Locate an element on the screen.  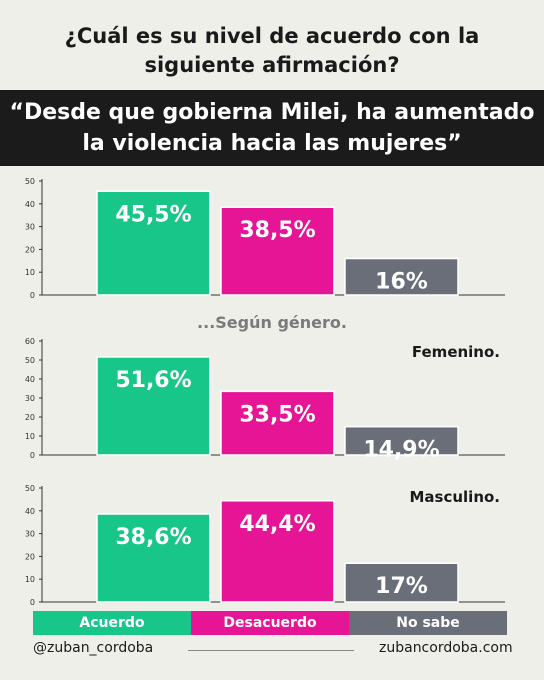
footer-site: zubancordoba.com is located at coordinates (446, 648).